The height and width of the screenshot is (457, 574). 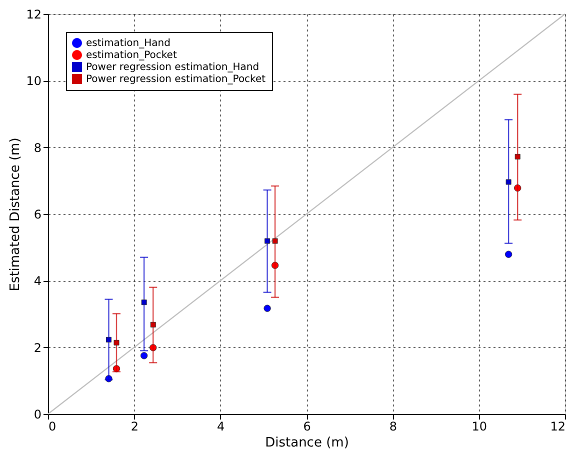 I want to click on y-tick-label: 0, so click(x=38, y=415).